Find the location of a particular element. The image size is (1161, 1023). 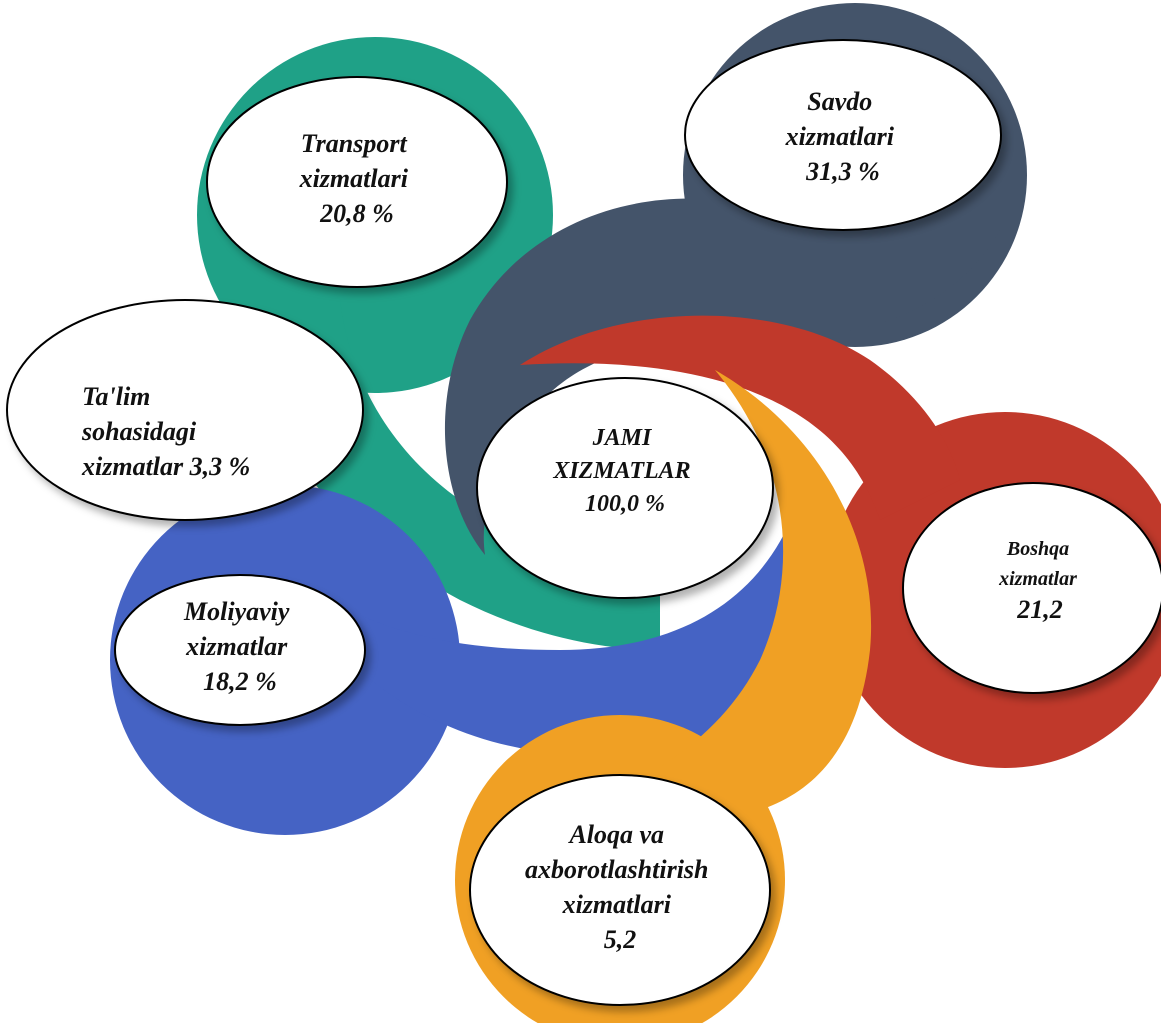

bubble-talim: Ta'lim sohasidagi xizmatlar 3,3 % is located at coordinates (185, 410).